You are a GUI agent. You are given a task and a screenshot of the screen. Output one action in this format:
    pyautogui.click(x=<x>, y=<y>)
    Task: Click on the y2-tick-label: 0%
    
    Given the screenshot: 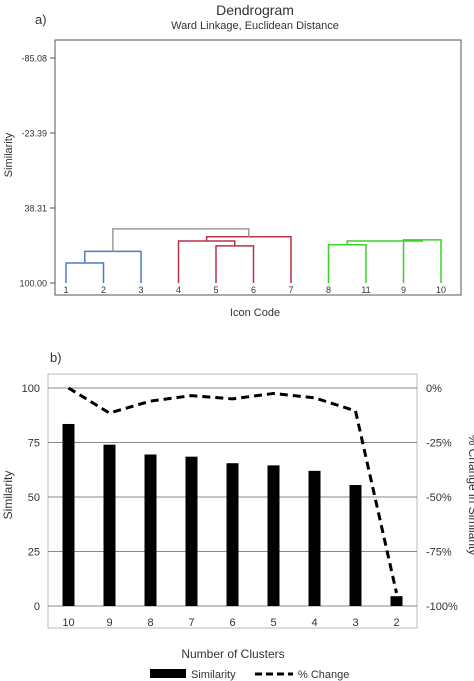 What is the action you would take?
    pyautogui.click(x=434, y=389)
    